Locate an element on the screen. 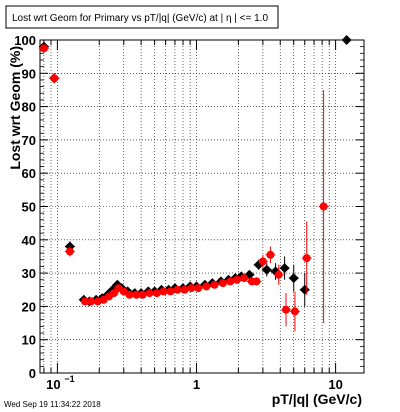  title-box is located at coordinates (142, 17).